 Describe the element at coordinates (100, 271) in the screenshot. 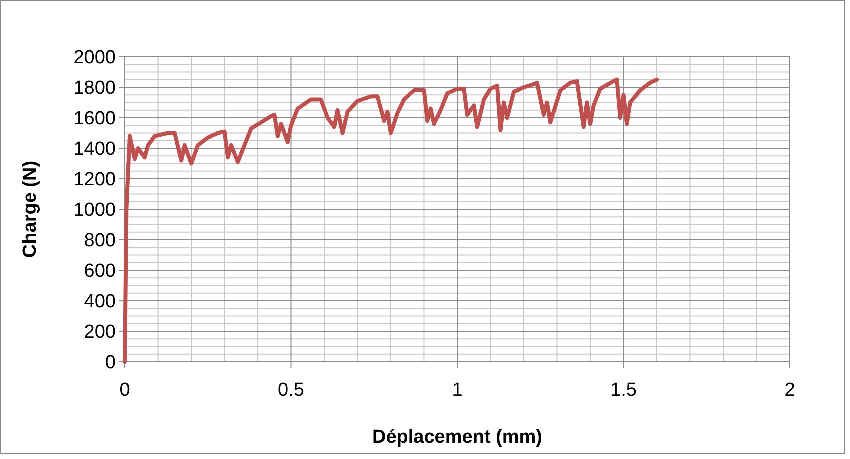

I see `y-tick-label: 600` at that location.